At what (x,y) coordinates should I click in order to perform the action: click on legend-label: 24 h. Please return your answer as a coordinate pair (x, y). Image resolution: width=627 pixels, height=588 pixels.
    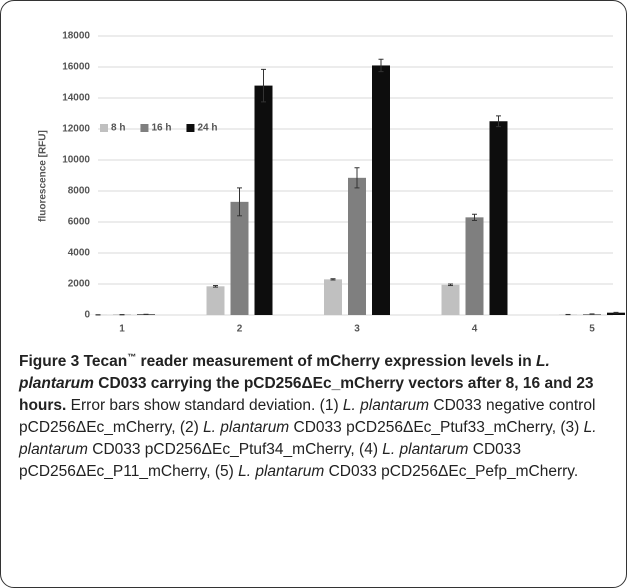
    Looking at the image, I should click on (207, 128).